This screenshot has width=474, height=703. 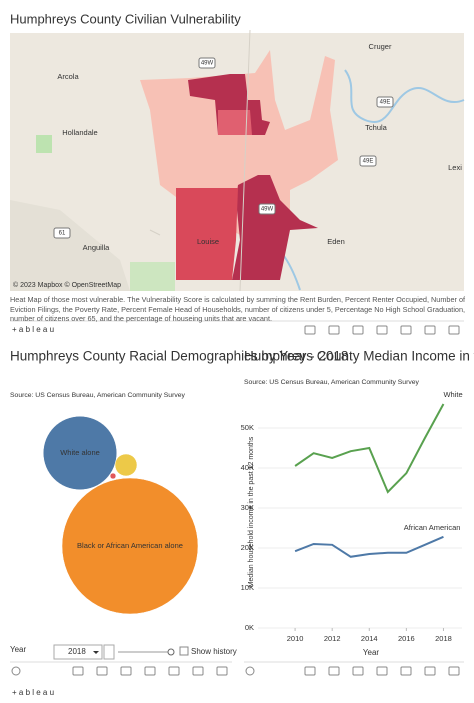 What do you see at coordinates (247, 467) in the screenshot?
I see `y-tick-label: 40K` at bounding box center [247, 467].